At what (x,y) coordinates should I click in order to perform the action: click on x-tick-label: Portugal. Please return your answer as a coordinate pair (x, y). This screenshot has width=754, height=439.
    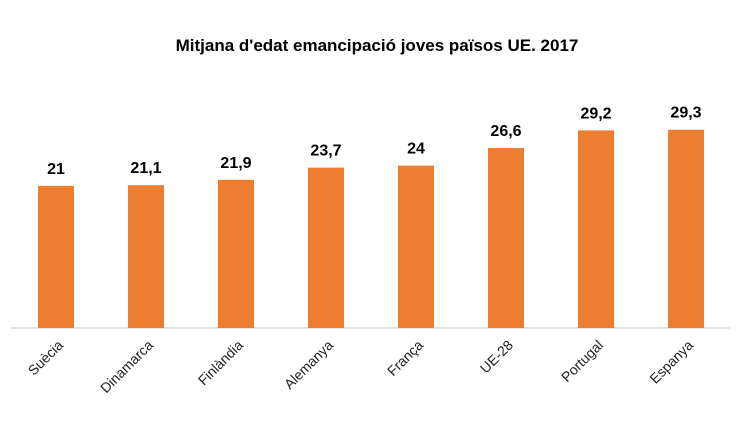
    Looking at the image, I should click on (582, 361).